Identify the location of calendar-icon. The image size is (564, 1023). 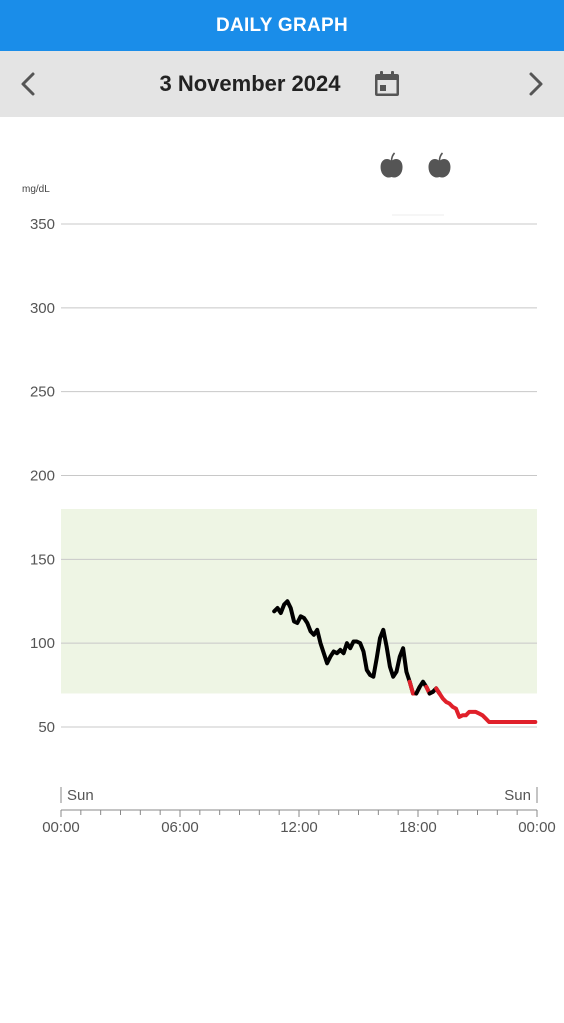
(387, 83).